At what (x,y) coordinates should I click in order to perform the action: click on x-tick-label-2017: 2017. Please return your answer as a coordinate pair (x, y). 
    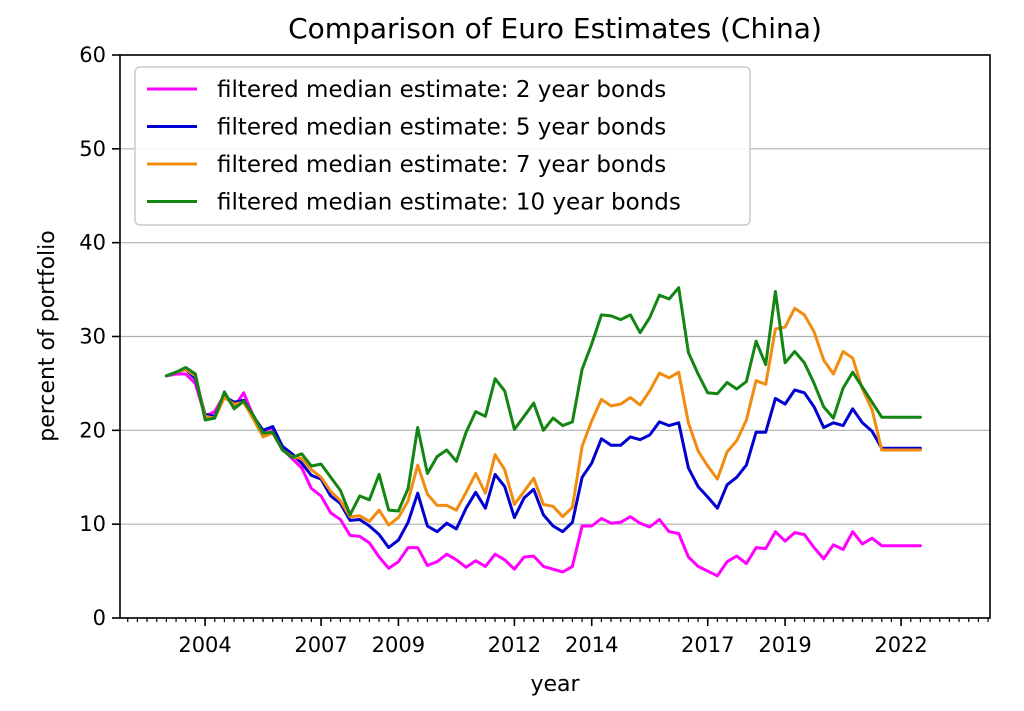
    Looking at the image, I should click on (707, 645).